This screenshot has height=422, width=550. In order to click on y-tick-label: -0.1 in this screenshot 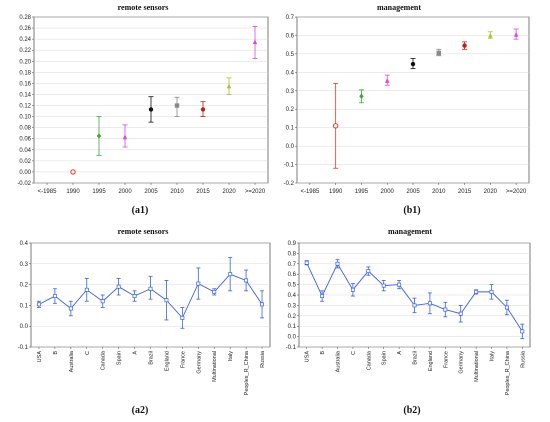, I will do `click(23, 348)`.